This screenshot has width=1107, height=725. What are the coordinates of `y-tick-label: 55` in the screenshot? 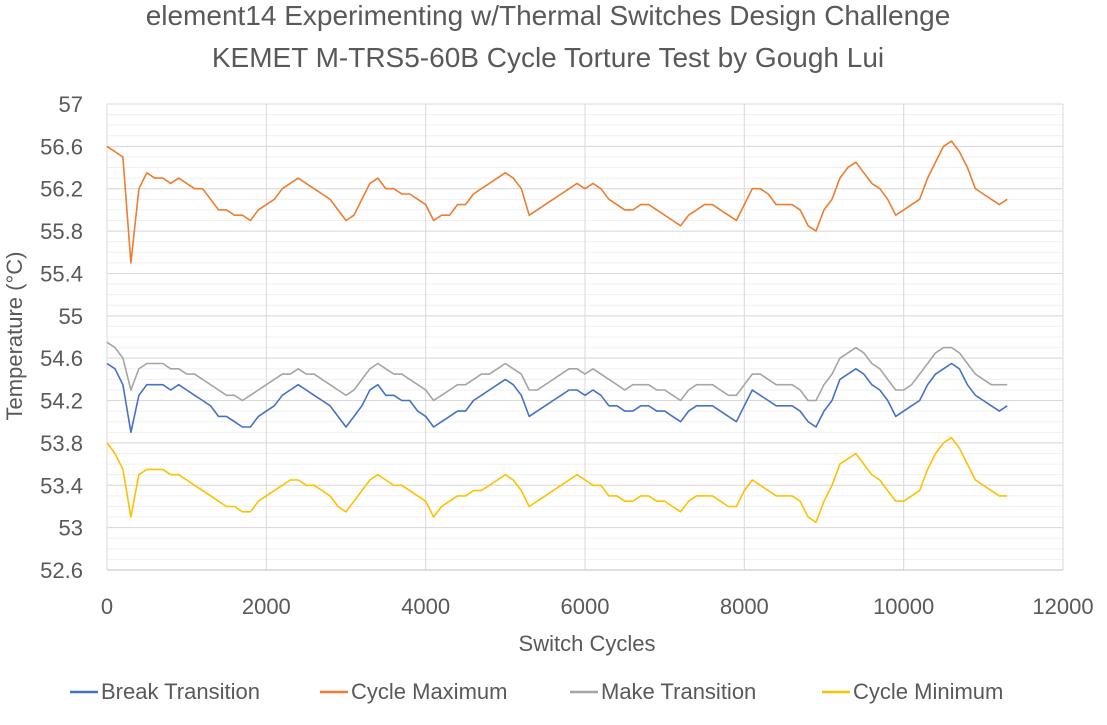 It's located at (71, 316).